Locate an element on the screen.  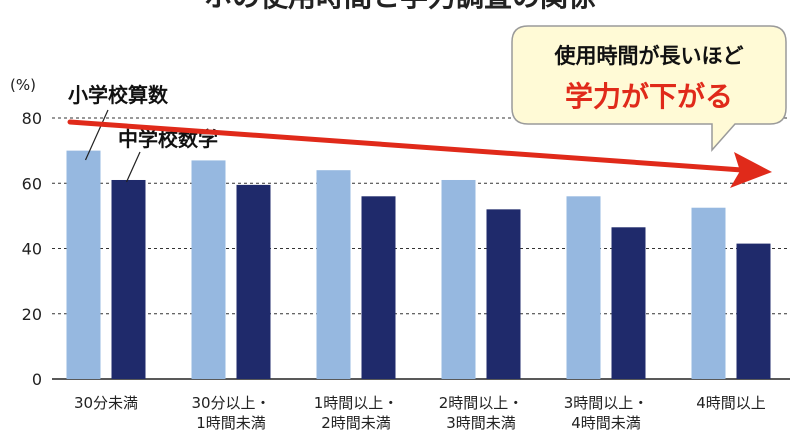
trend-arrow-shaft is located at coordinates (406, 146).